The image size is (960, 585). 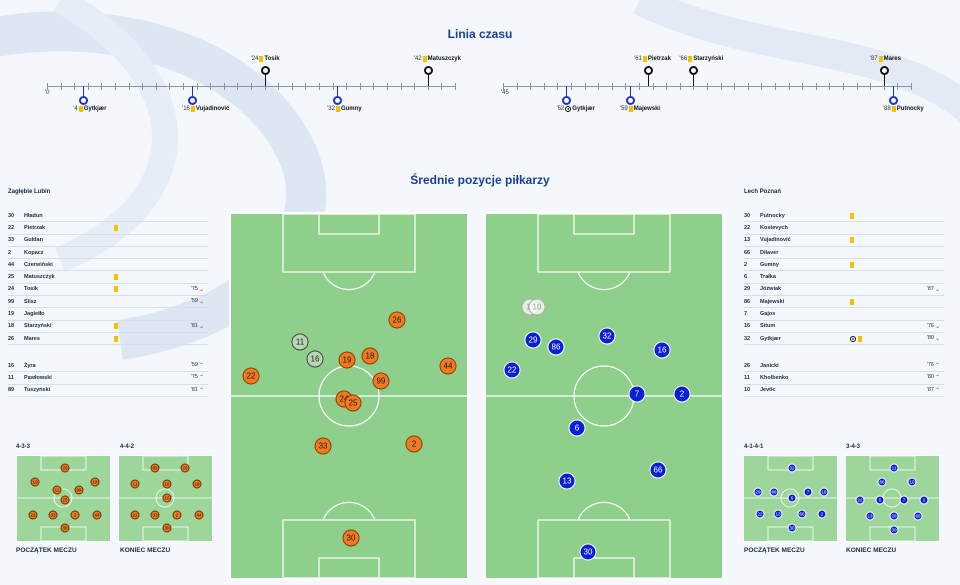 I want to click on lineup-row: 26 Janicki '76 ⌃, so click(x=844, y=366).